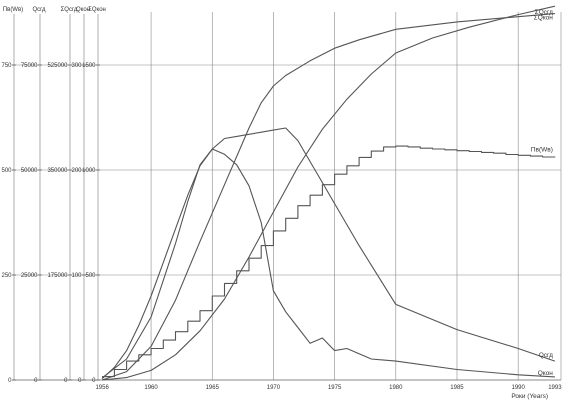  I want to click on y-axis-title-sqsg: ΣQсгд, so click(69, 10).